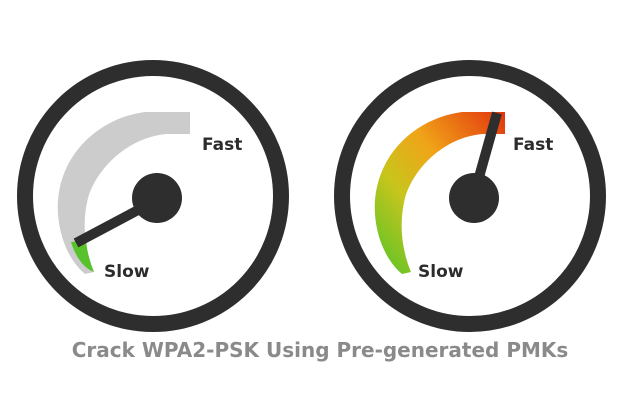  I want to click on gauge-track, so click(124, 193).